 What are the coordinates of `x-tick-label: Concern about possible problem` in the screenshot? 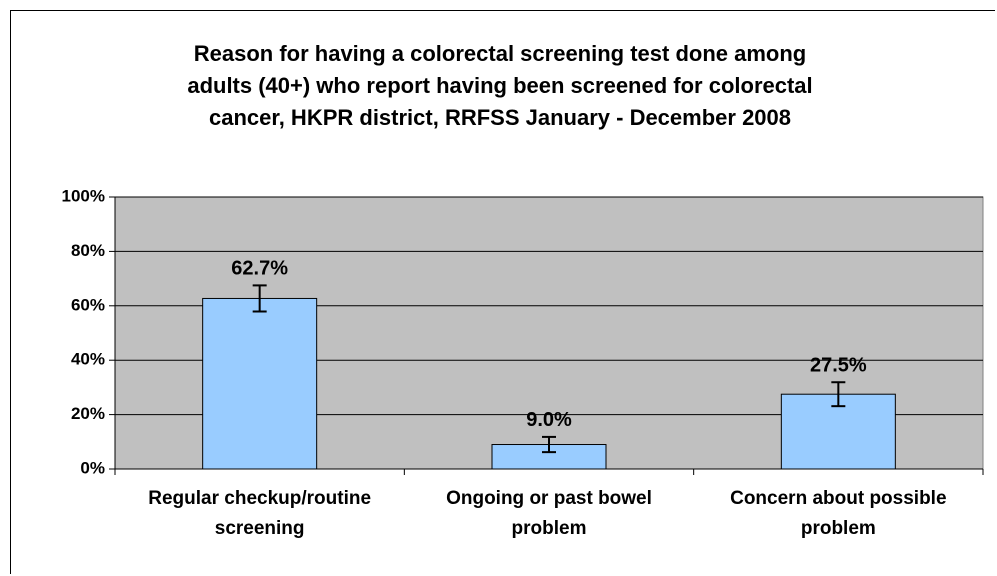 It's located at (838, 513).